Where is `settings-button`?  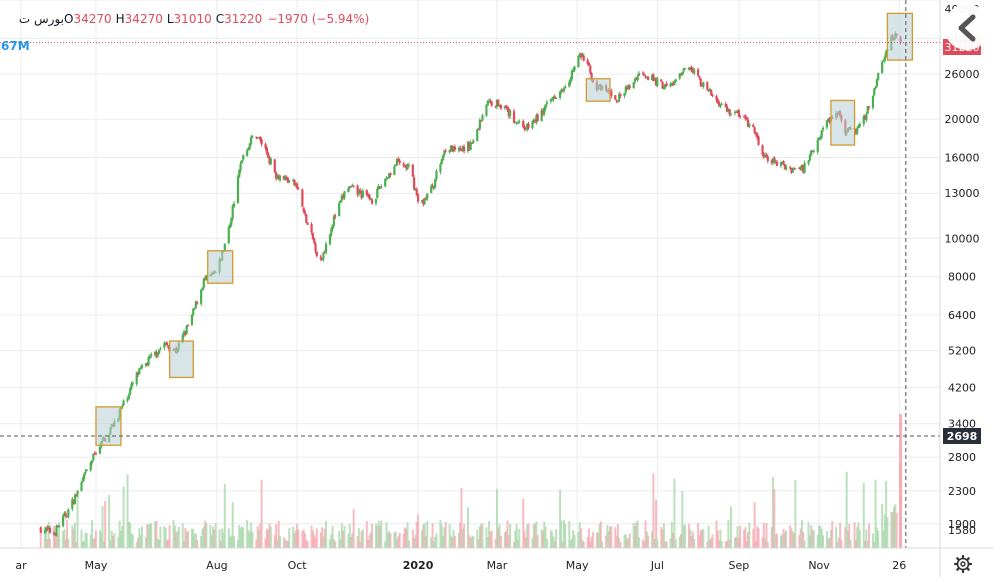 settings-button is located at coordinates (963, 564).